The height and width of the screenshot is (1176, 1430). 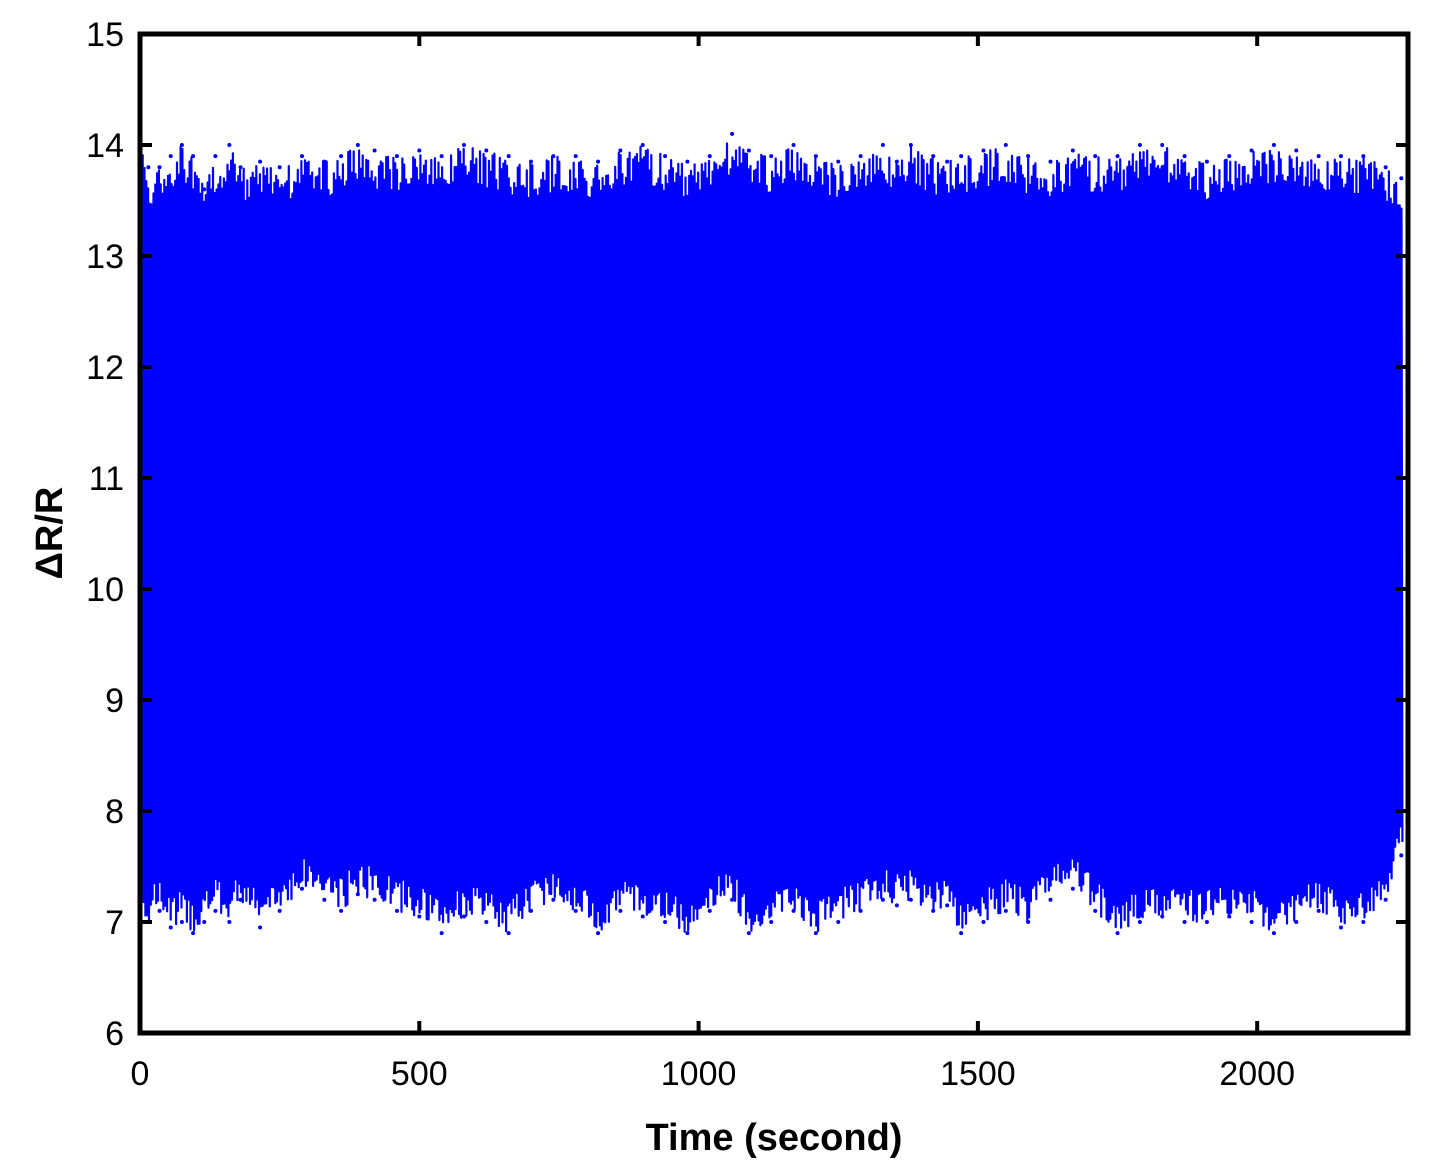 What do you see at coordinates (114, 812) in the screenshot?
I see `y-tick-label: 8` at bounding box center [114, 812].